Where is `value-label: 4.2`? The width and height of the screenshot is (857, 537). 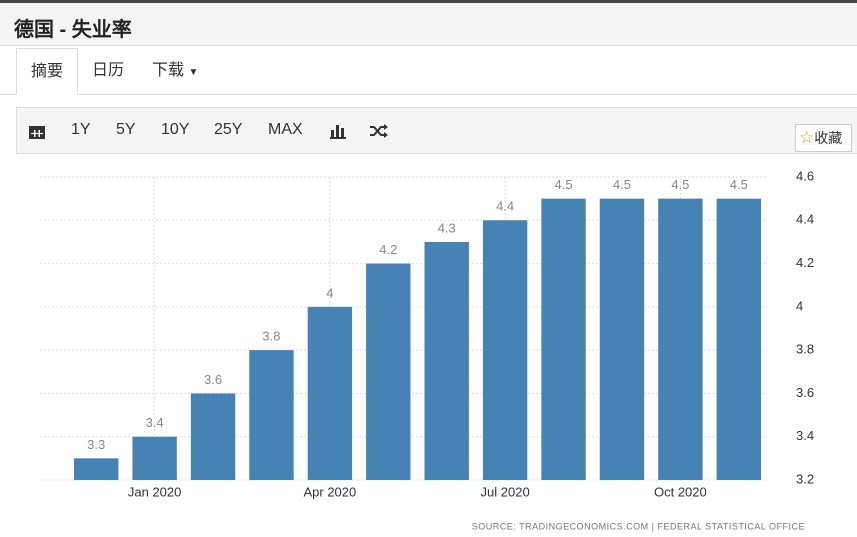
value-label: 4.2 is located at coordinates (388, 249).